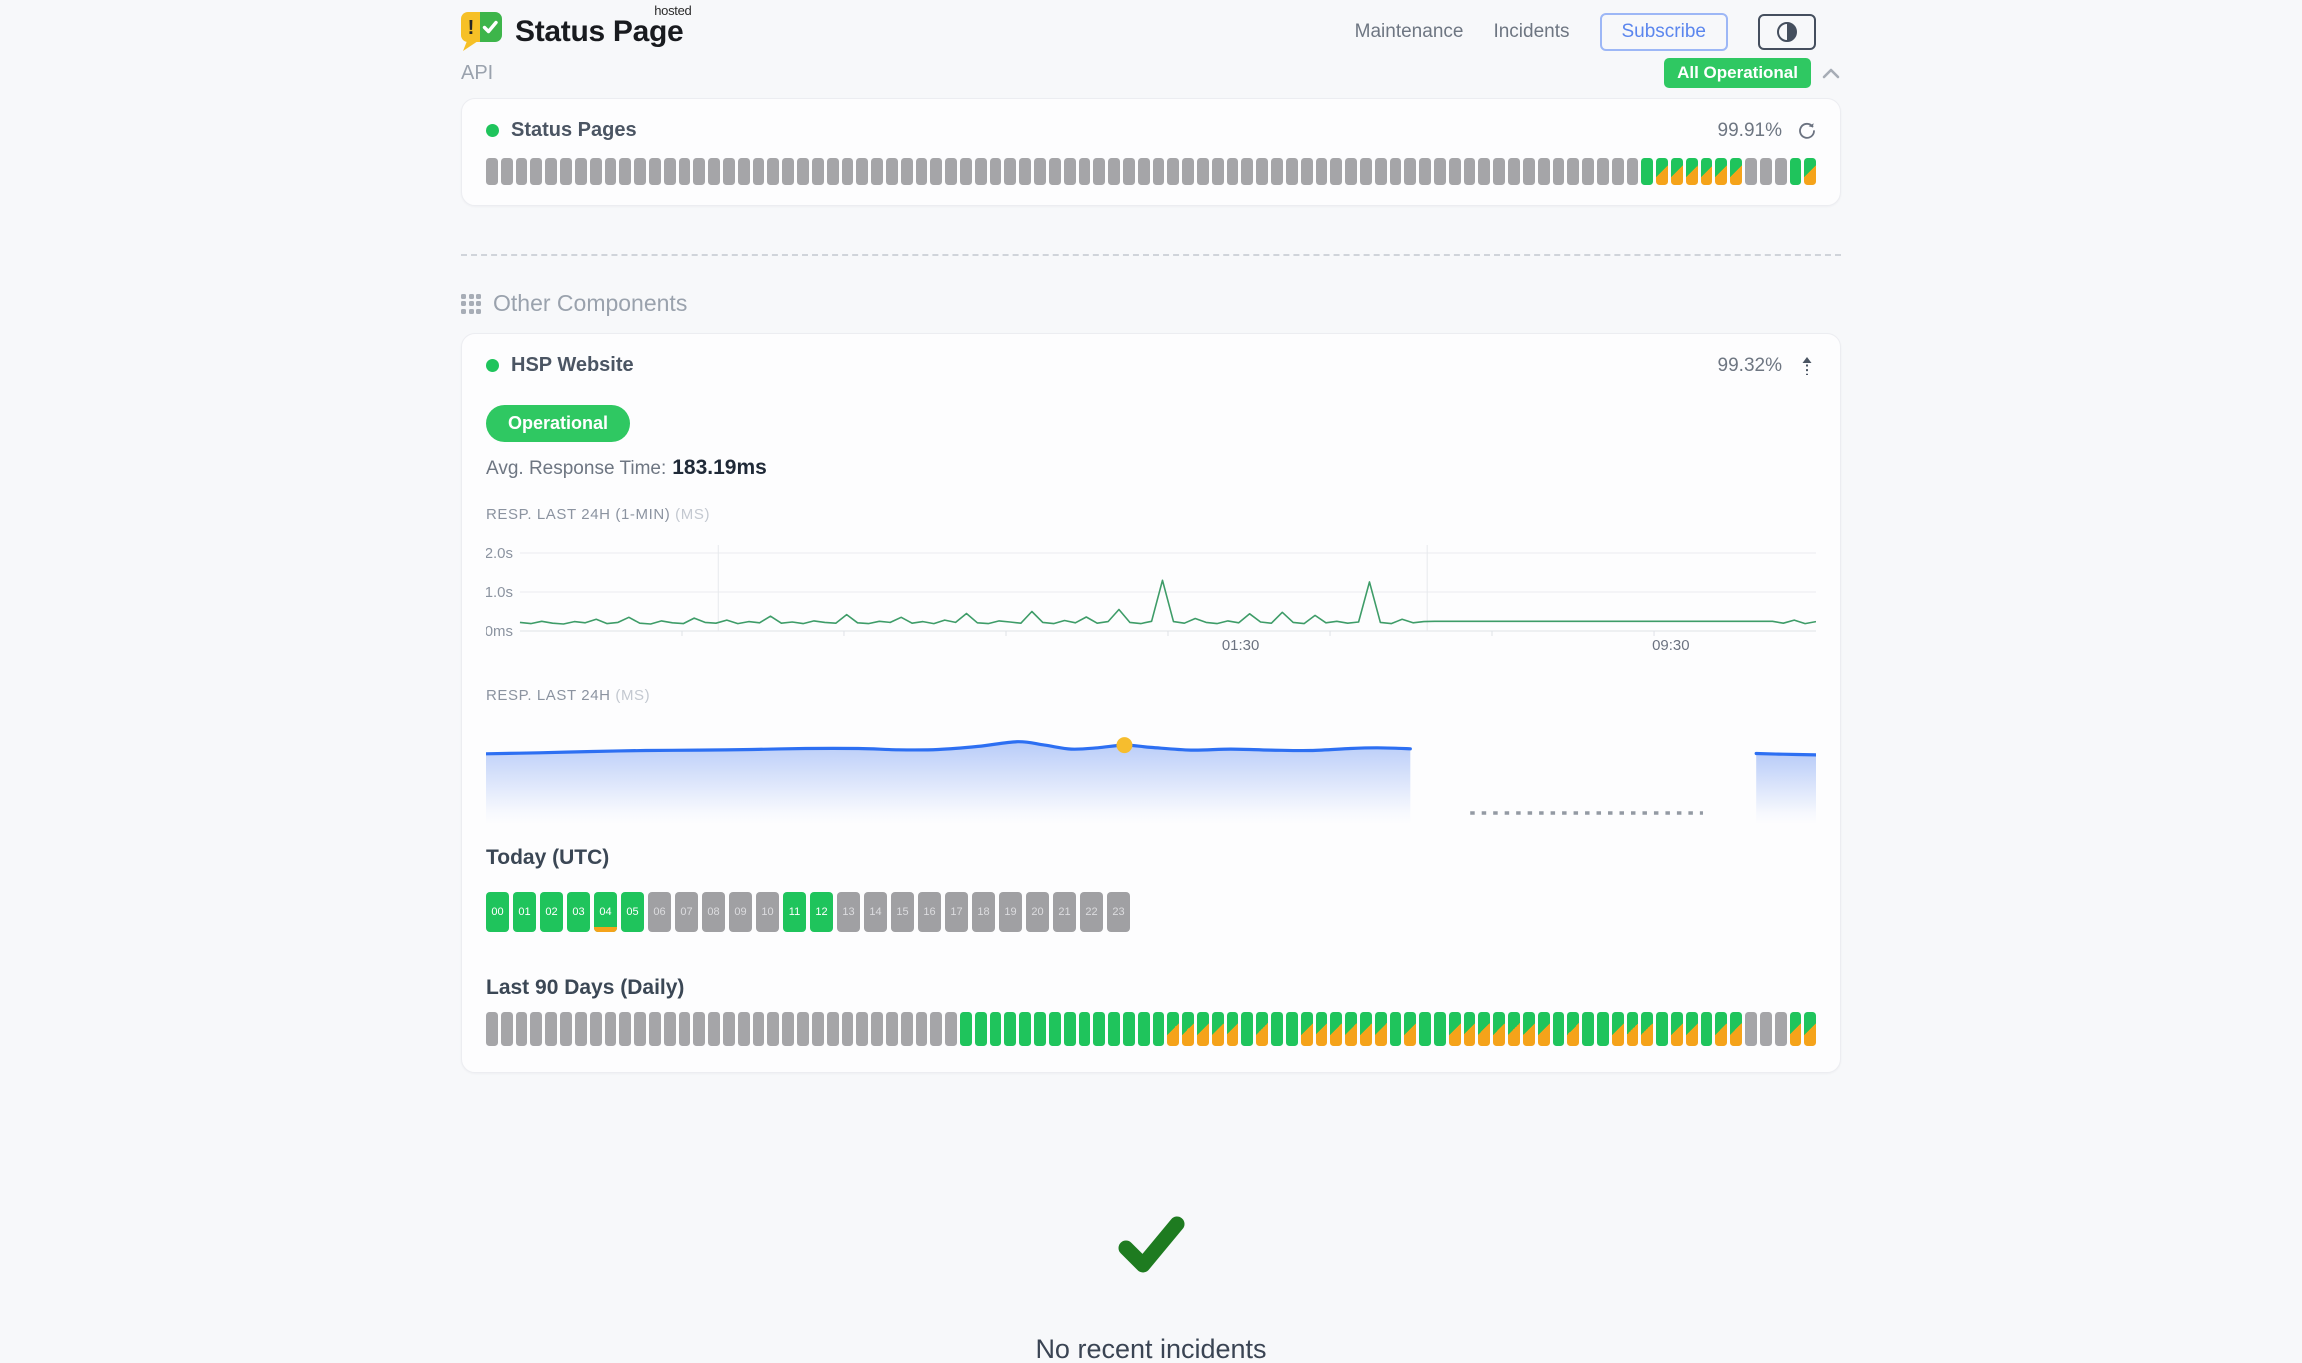  What do you see at coordinates (902, 912) in the screenshot?
I see `hour-block-15: 15` at bounding box center [902, 912].